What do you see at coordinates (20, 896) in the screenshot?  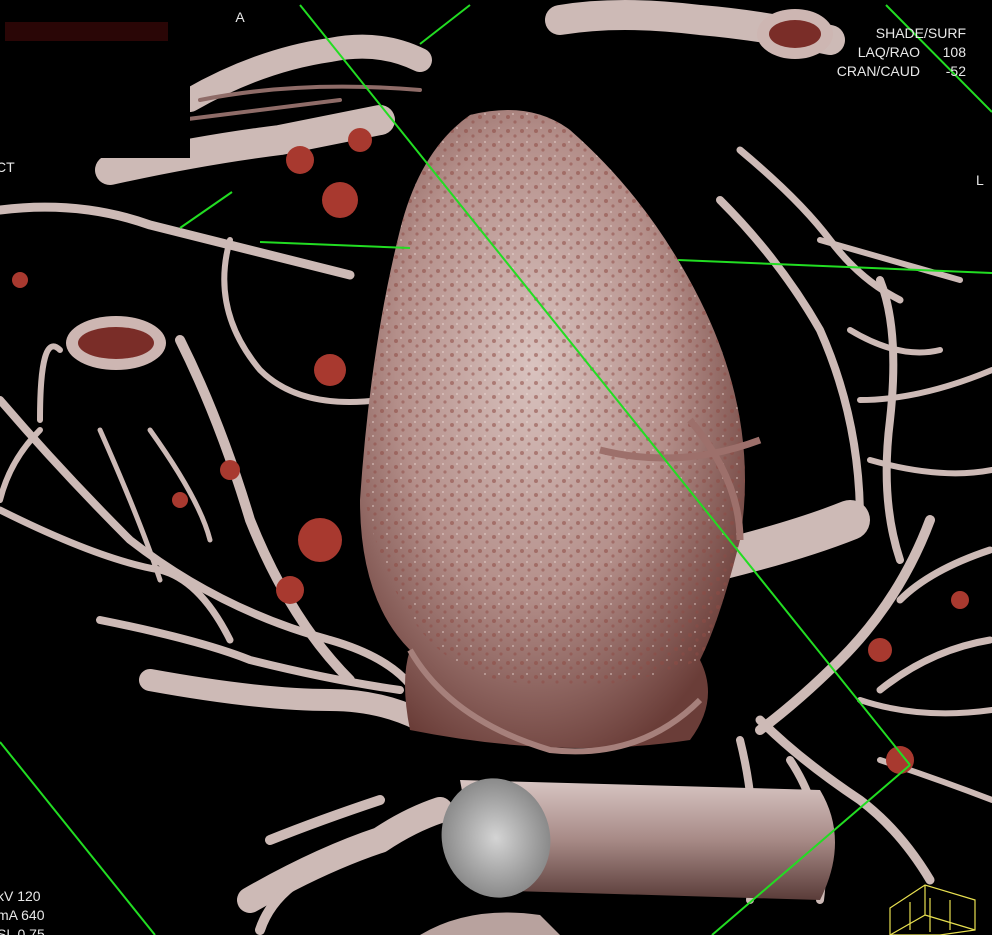 I see `scan-parameter: kV 120` at bounding box center [20, 896].